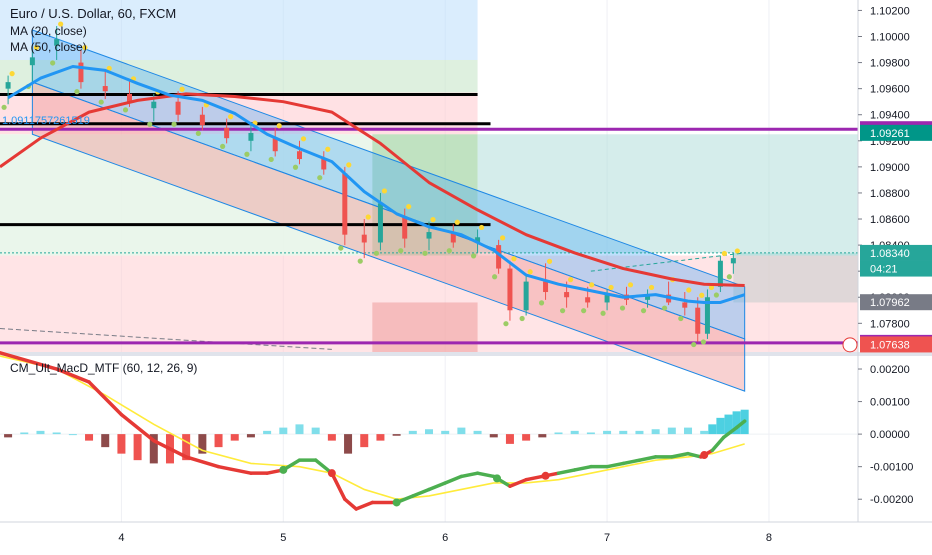 The image size is (932, 555). What do you see at coordinates (667, 262) in the screenshot?
I see `dashed-projection` at bounding box center [667, 262].